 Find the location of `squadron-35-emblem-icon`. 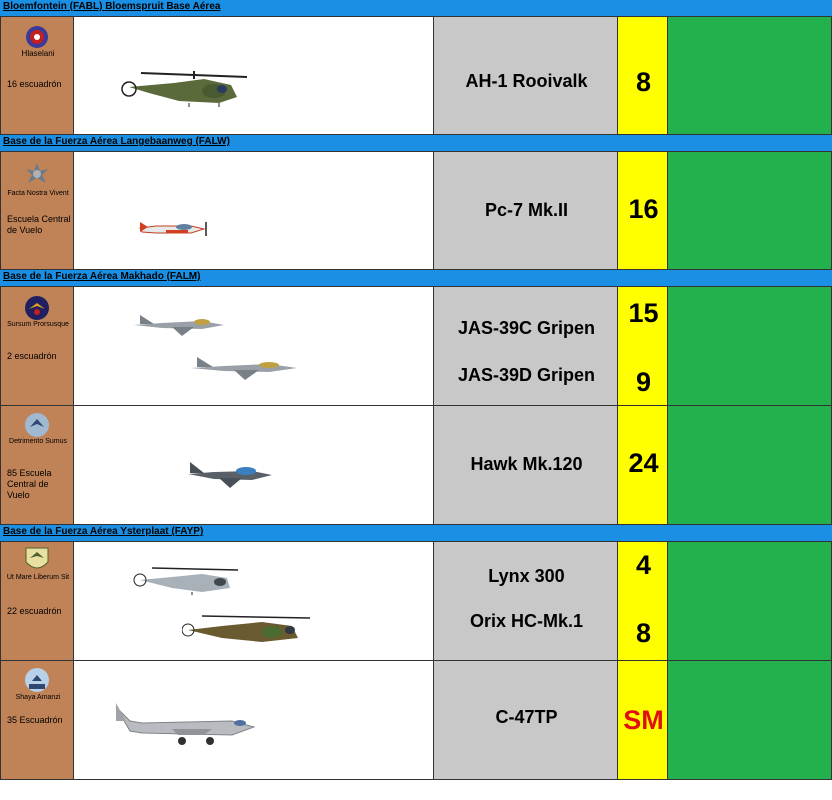

squadron-35-emblem-icon is located at coordinates (37, 680).